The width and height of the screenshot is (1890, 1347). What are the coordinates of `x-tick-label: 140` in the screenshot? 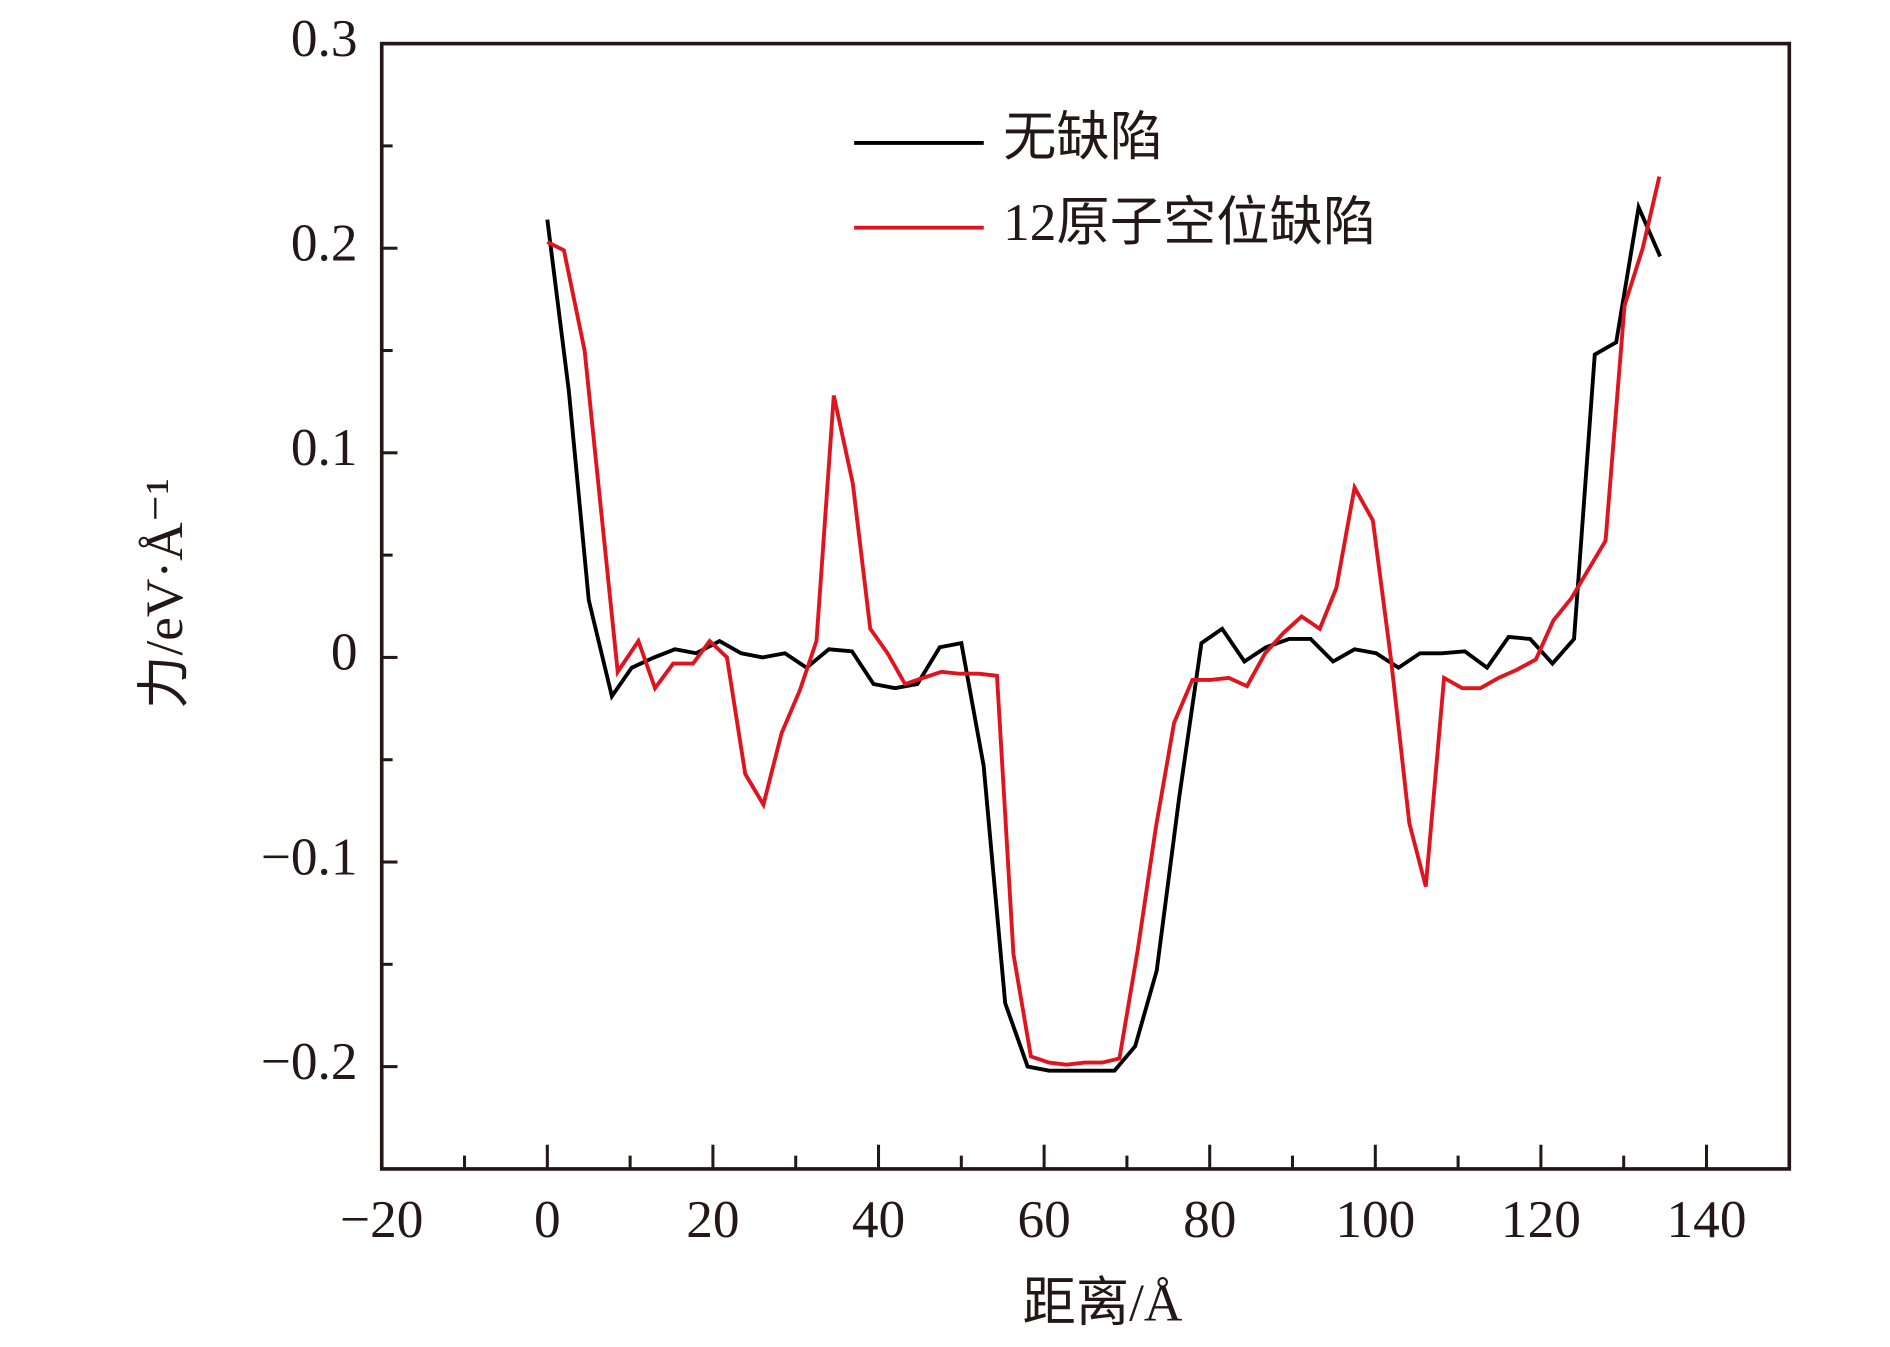 It's located at (1707, 1219).